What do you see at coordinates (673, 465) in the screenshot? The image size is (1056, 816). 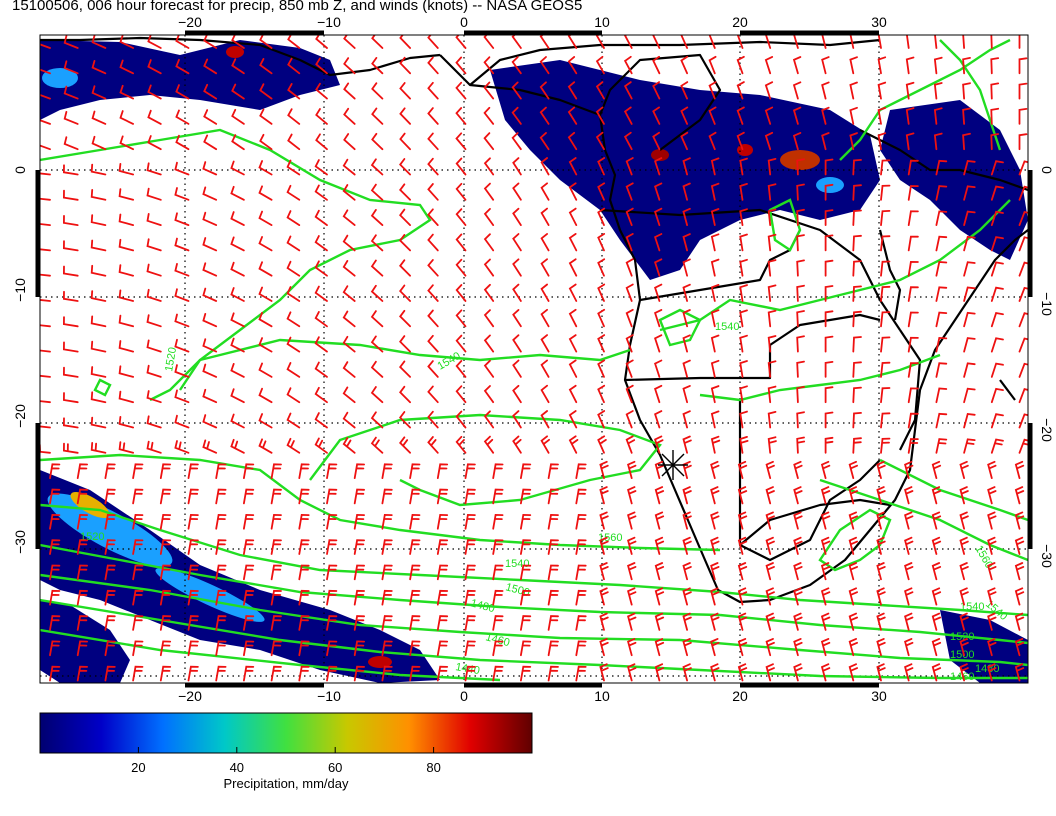 I see `asterisk-marker-icon` at bounding box center [673, 465].